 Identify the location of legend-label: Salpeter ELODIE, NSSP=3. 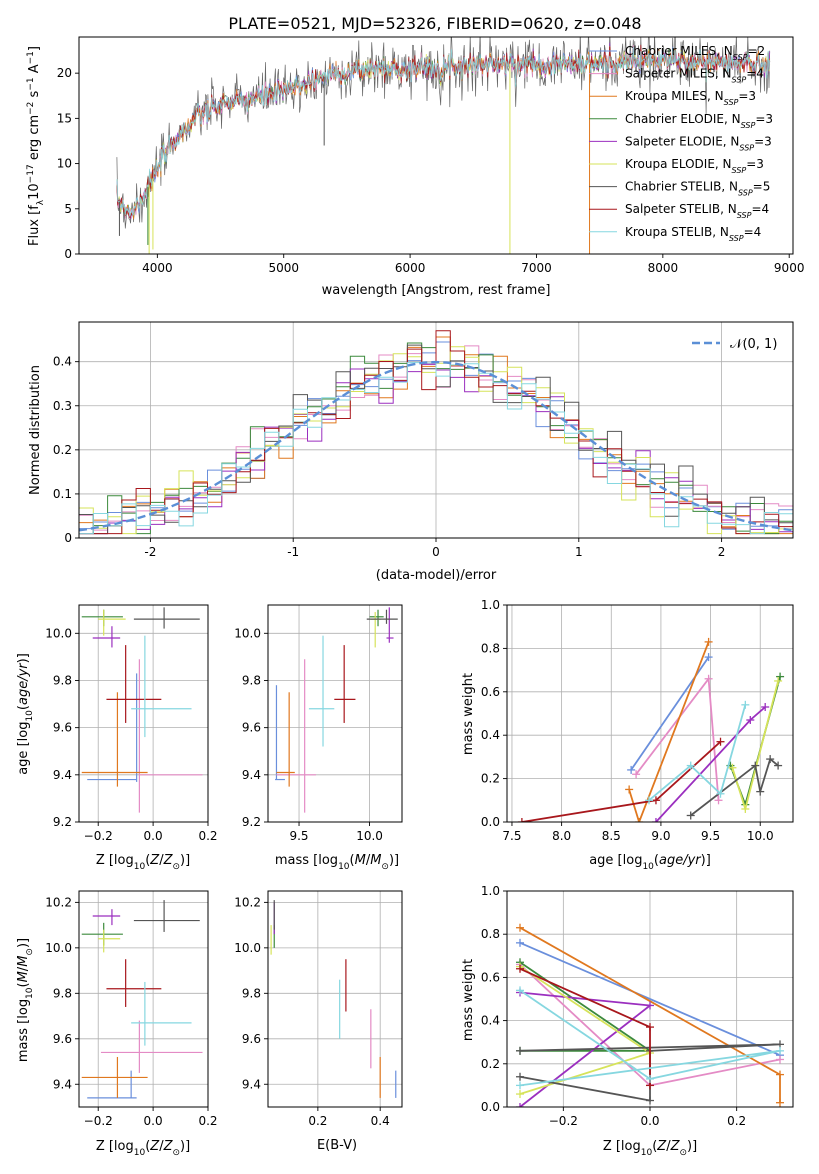
(698, 143).